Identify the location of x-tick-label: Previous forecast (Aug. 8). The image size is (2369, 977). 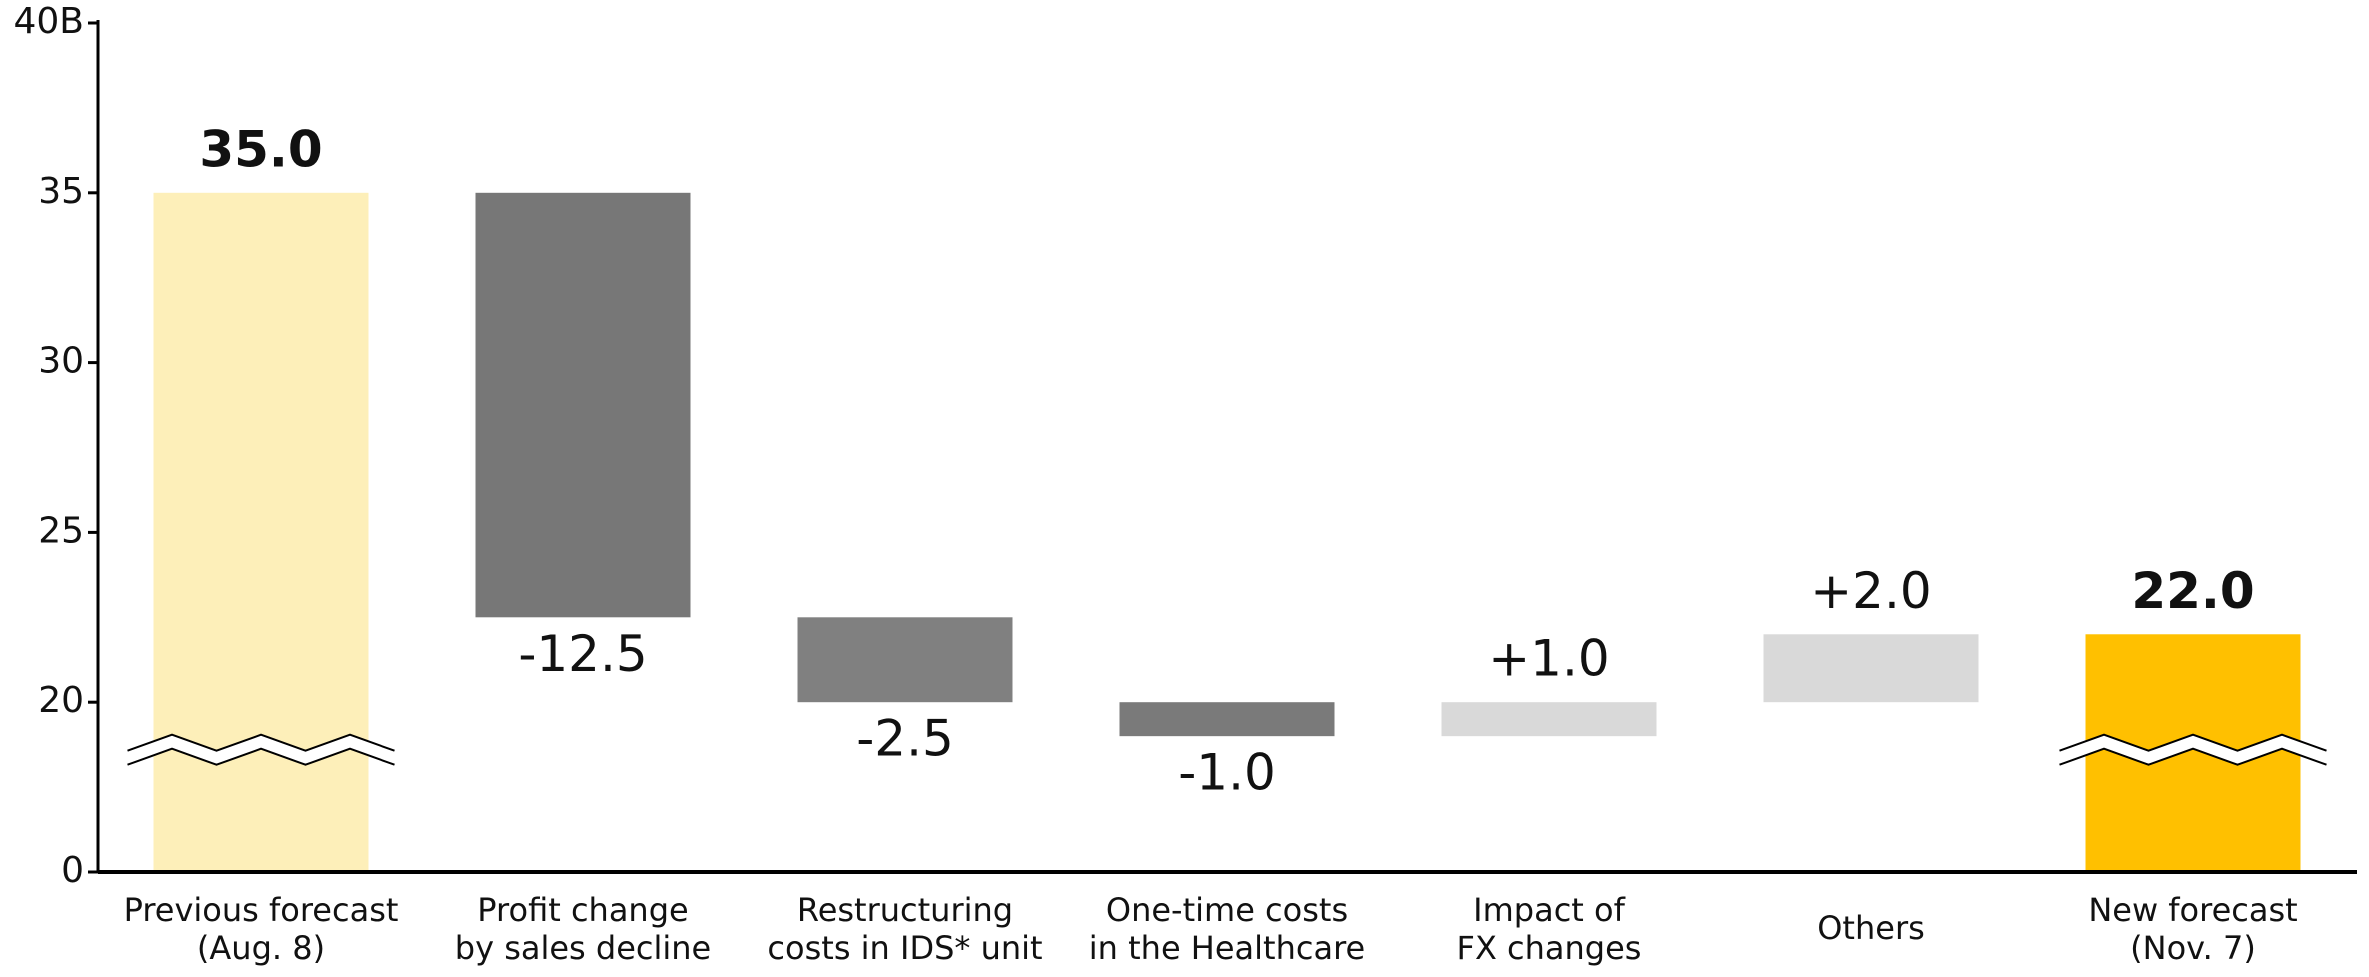
(261, 929).